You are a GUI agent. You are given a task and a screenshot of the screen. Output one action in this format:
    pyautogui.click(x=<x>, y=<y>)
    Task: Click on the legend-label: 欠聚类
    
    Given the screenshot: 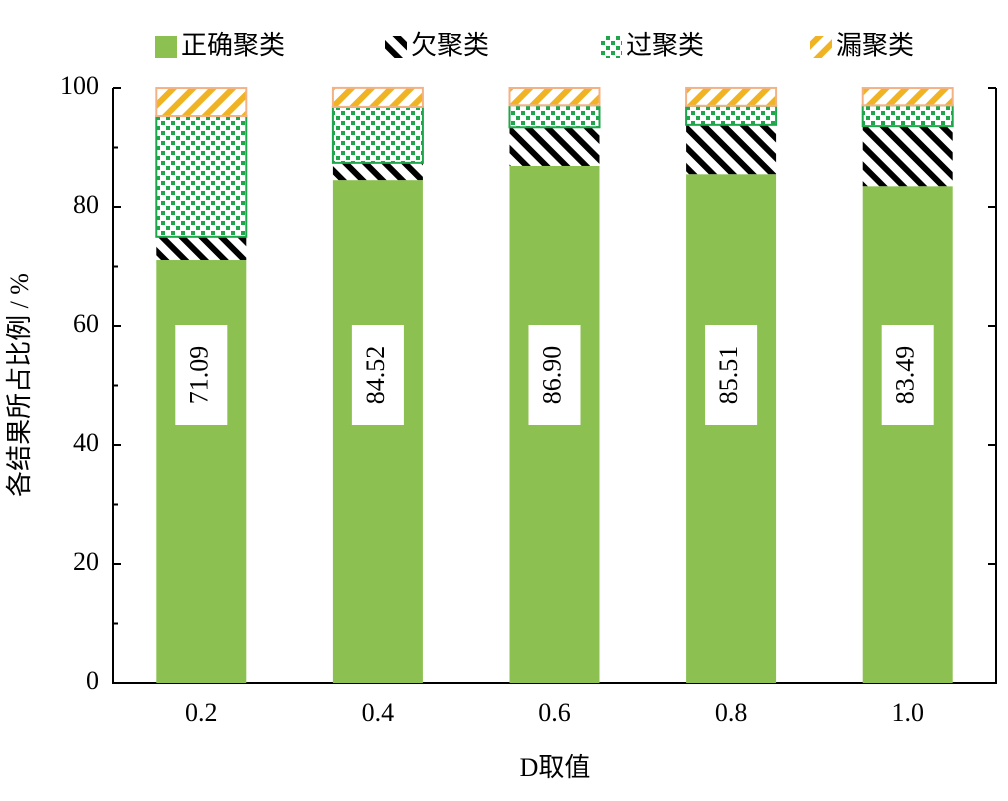 What is the action you would take?
    pyautogui.click(x=450, y=45)
    